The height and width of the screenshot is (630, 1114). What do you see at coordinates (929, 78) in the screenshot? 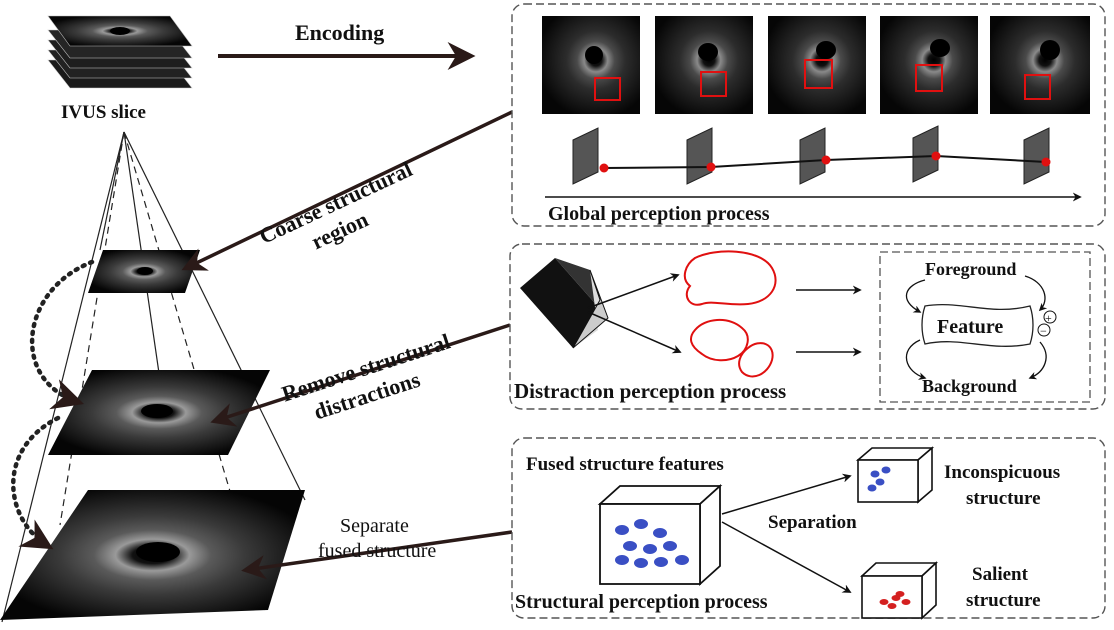
I see `frame-4-highlight` at bounding box center [929, 78].